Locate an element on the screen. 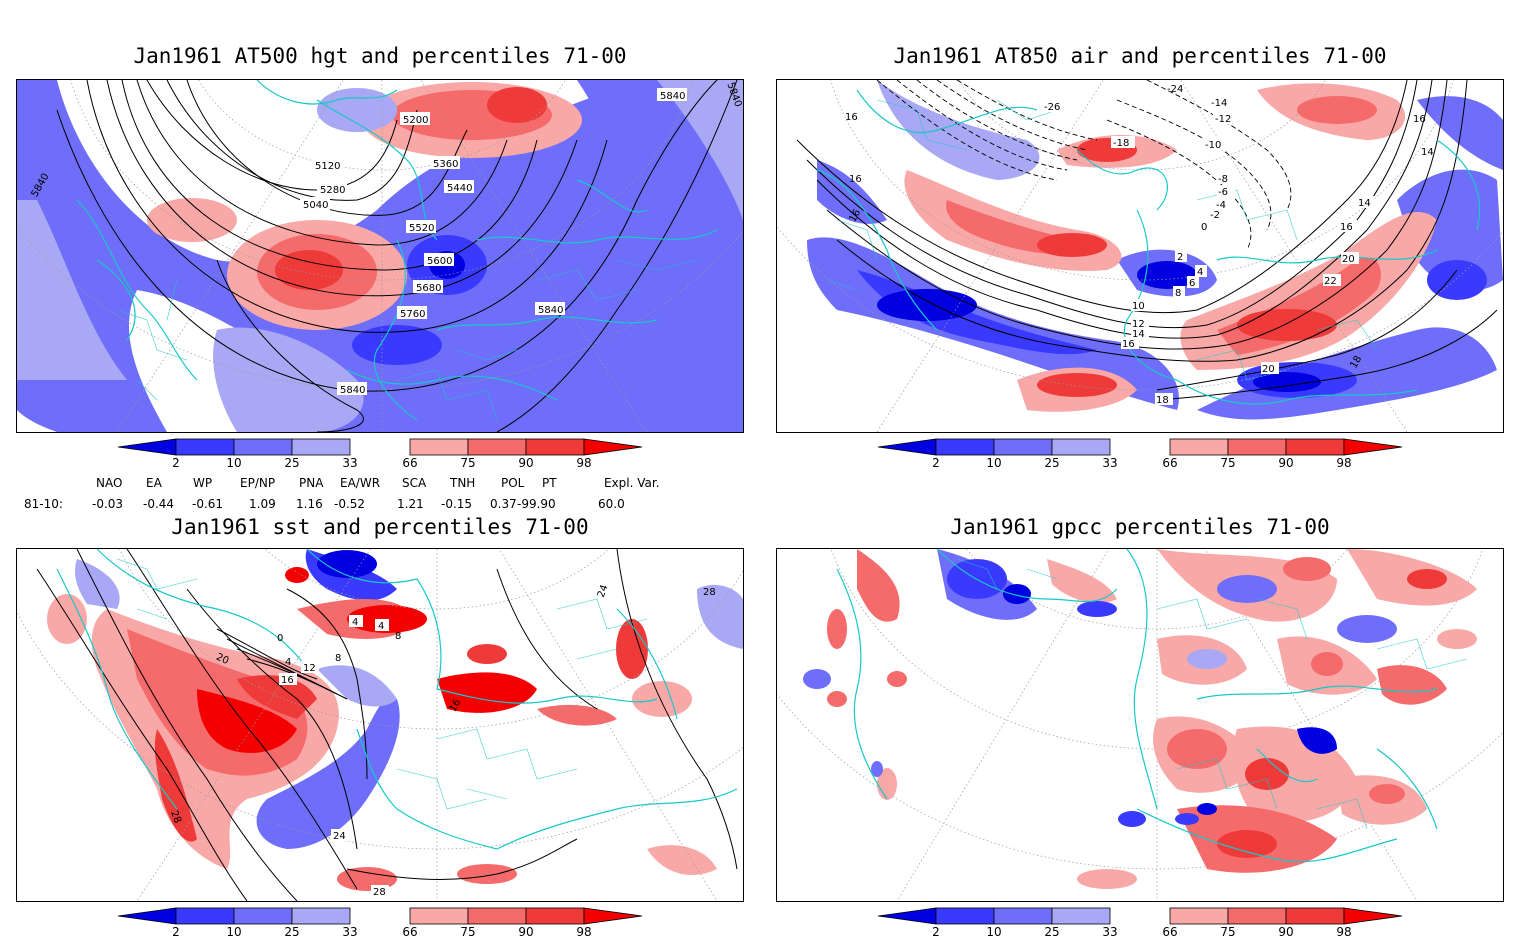  contour-label: 18 is located at coordinates (1162, 400).